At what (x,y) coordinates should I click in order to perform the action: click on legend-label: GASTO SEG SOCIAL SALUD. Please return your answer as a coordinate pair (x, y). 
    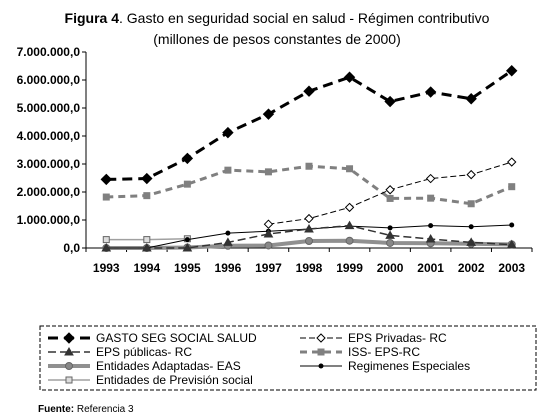
    Looking at the image, I should click on (176, 338).